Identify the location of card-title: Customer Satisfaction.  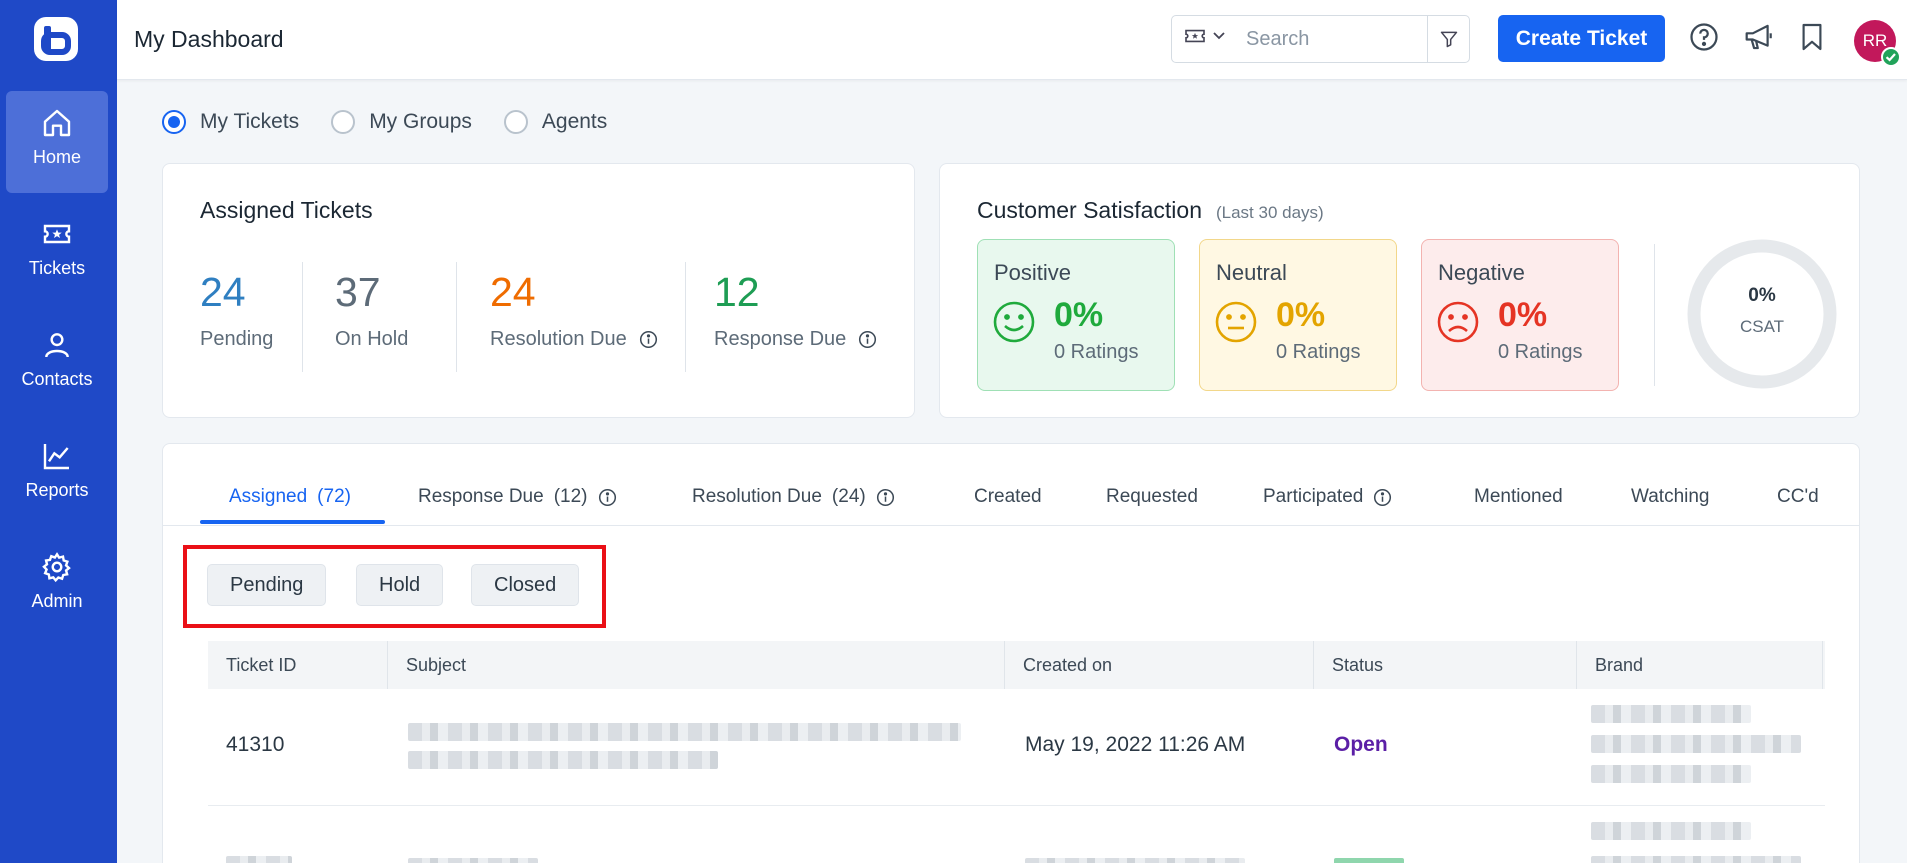
(1089, 210).